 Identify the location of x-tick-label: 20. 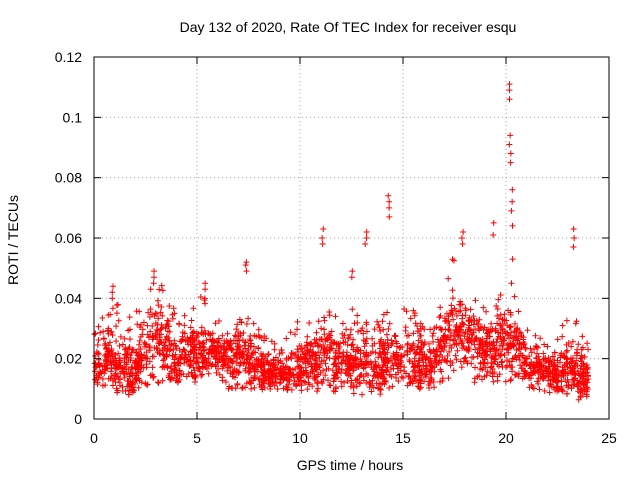
(506, 438).